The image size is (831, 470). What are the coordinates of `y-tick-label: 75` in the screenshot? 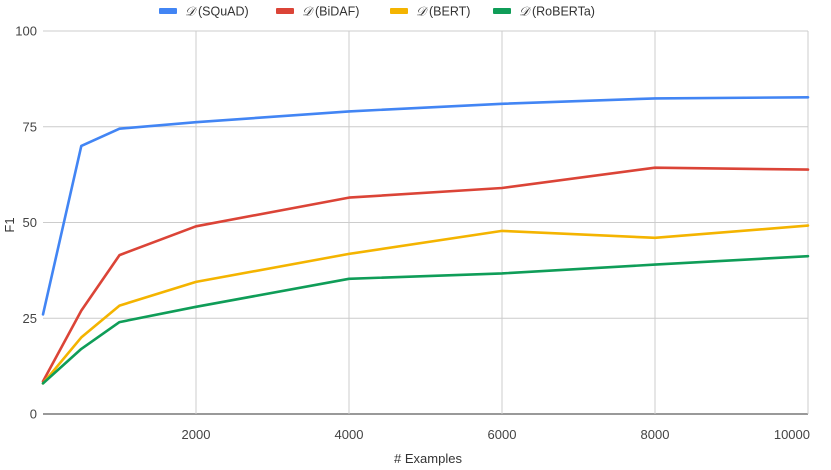 It's located at (30, 126).